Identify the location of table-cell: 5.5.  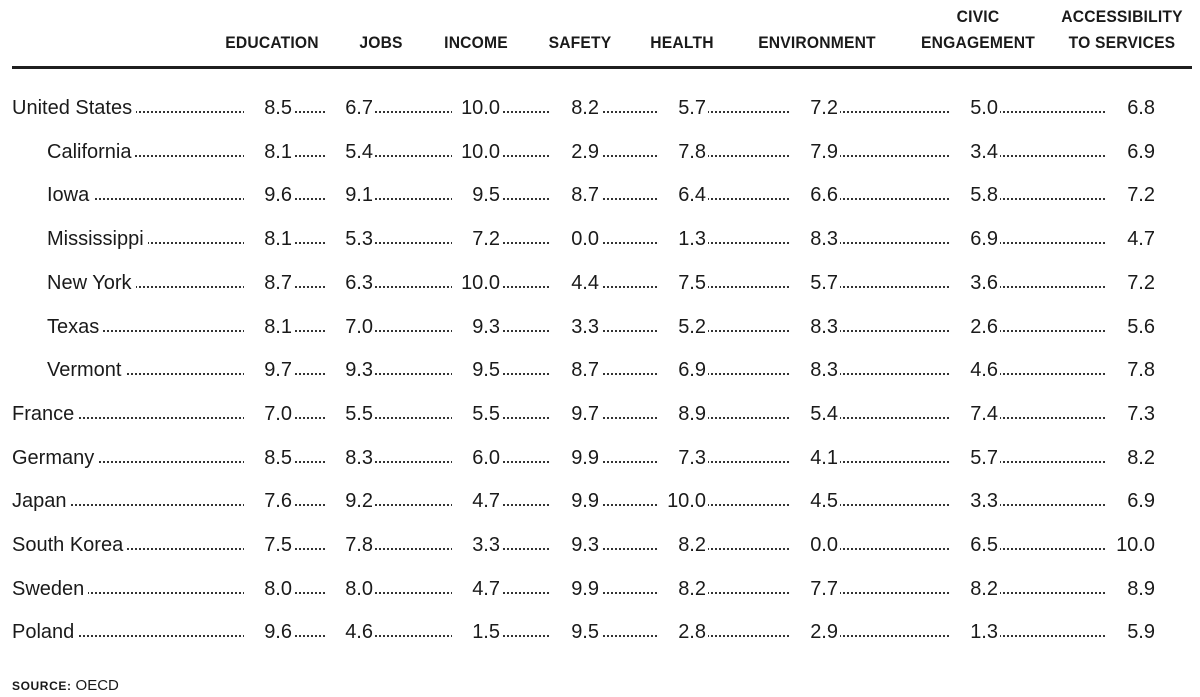
(477, 413).